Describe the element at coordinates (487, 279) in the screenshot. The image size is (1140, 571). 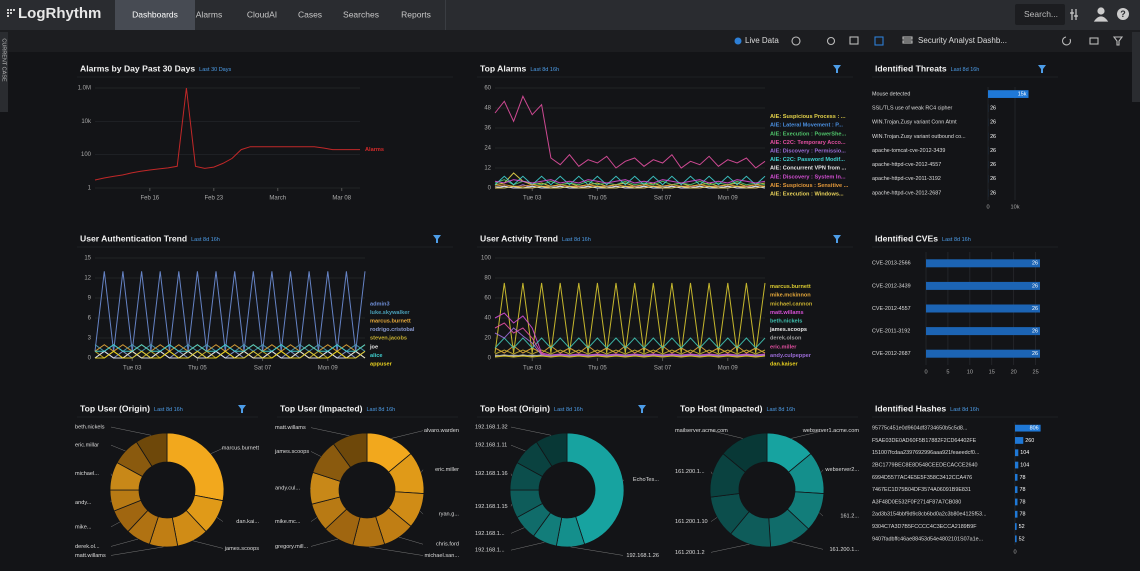
I see `y-tick-label: 80` at that location.